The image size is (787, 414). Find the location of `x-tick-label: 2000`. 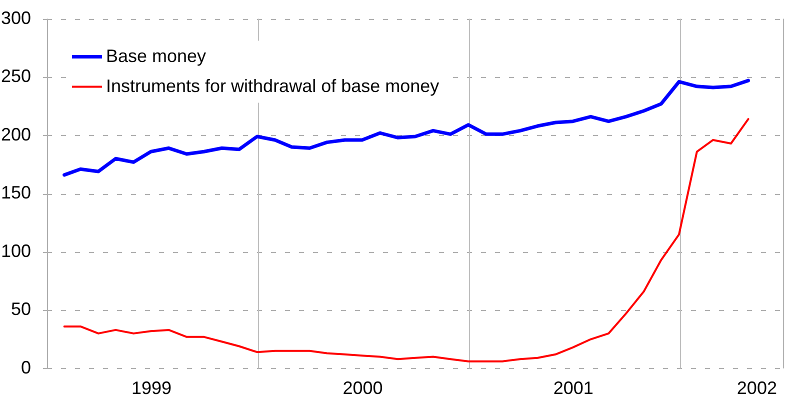

x-tick-label: 2000 is located at coordinates (362, 388).